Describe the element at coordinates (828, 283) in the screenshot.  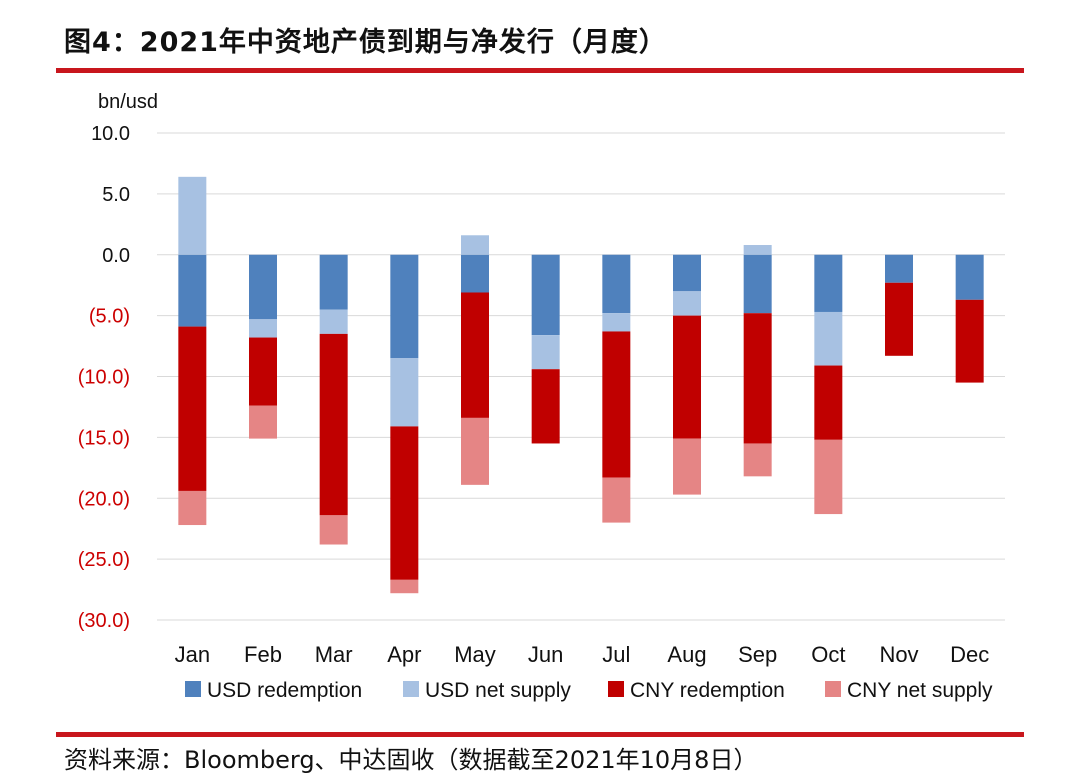
I see `bar-oct-usd-redemption` at that location.